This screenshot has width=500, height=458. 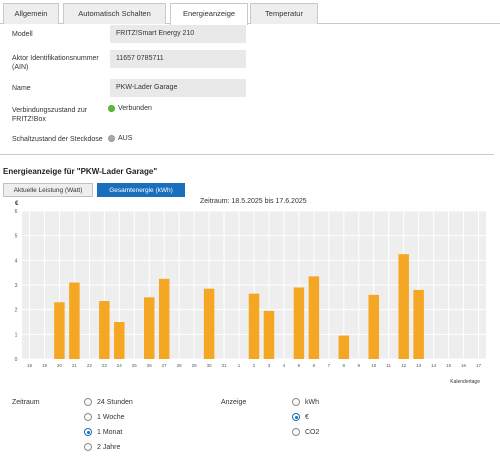 I want to click on tab-allgemein: Allgemein, so click(x=31, y=13).